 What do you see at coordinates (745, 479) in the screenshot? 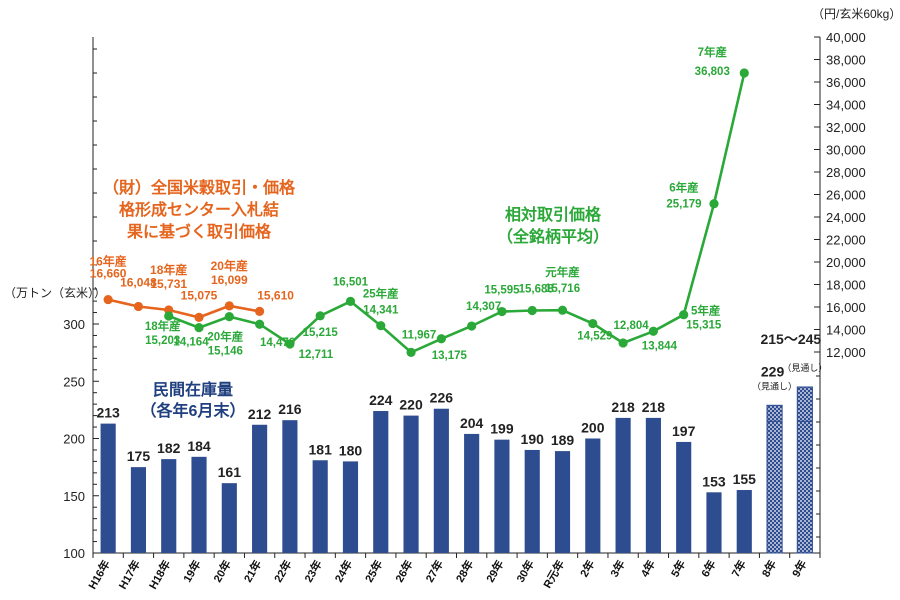
I see `bar-value-label: 155` at bounding box center [745, 479].